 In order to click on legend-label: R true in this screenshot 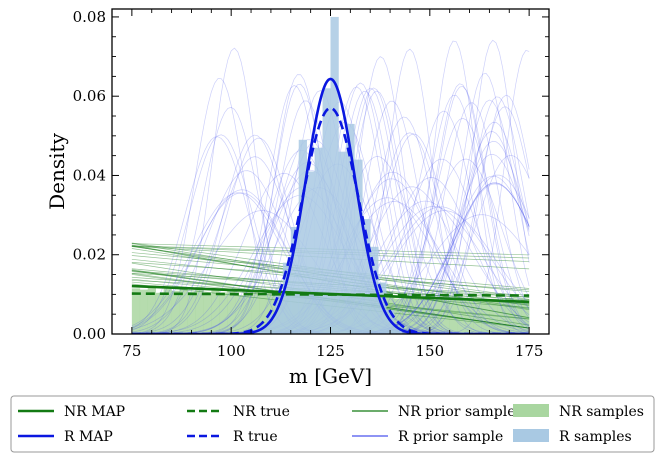, I will do `click(255, 437)`.